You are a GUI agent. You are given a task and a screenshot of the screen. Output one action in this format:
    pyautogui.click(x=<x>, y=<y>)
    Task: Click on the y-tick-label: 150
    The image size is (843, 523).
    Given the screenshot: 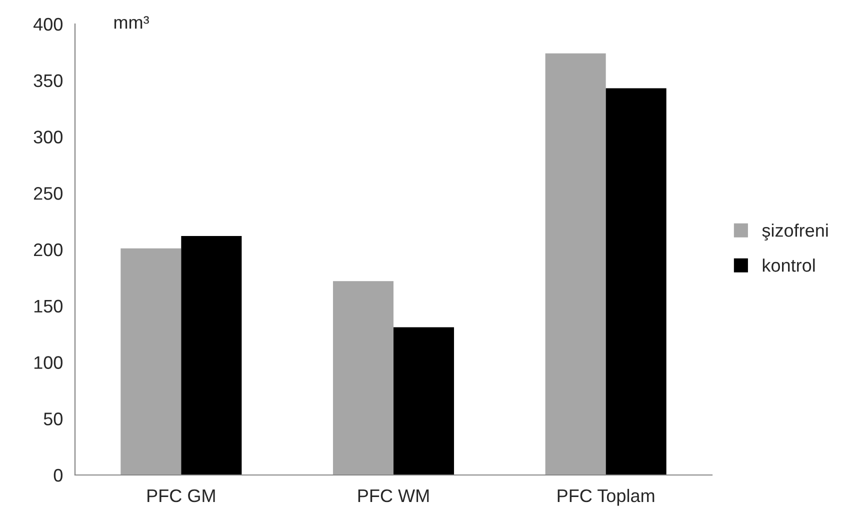 What is the action you would take?
    pyautogui.click(x=48, y=306)
    